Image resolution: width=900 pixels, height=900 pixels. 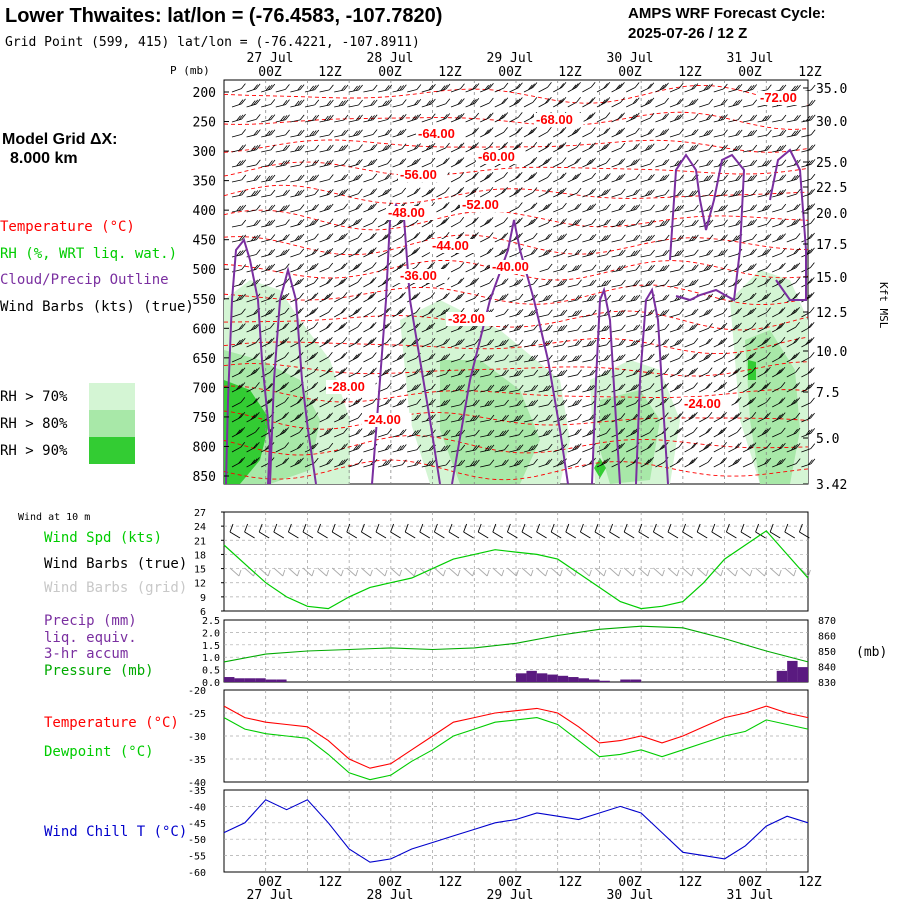 I want to click on precip-bar, so click(x=636, y=680).